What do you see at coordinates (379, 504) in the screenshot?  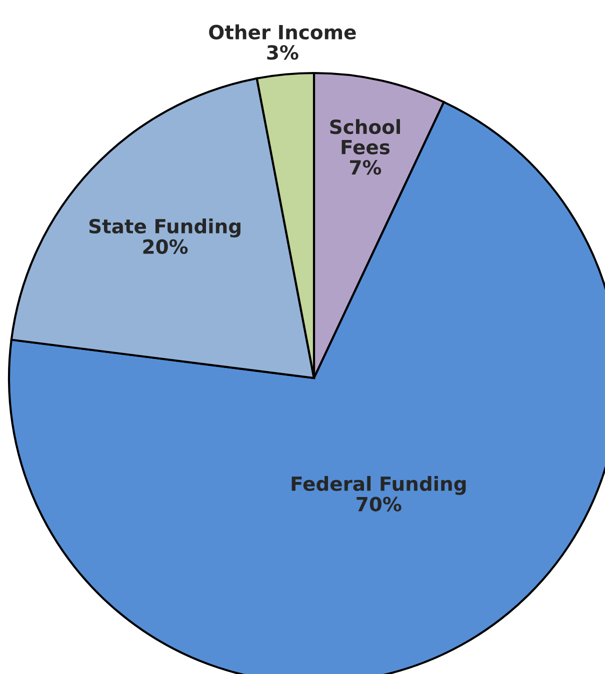 I see `data-label: 70%` at bounding box center [379, 504].